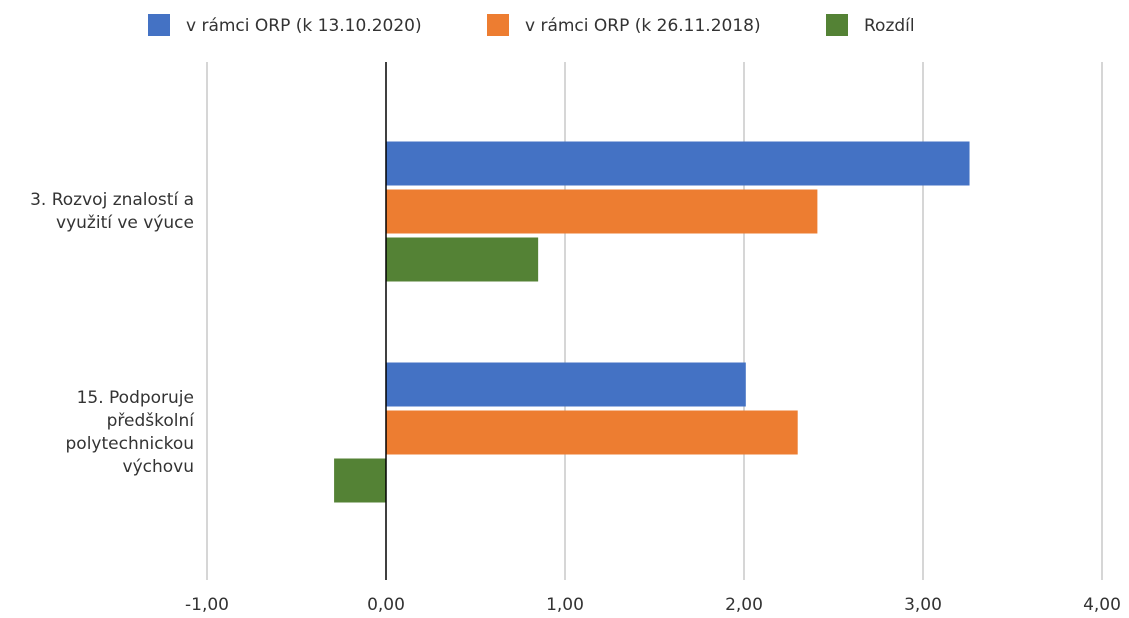  Describe the element at coordinates (386, 605) in the screenshot. I see `x-tick-label: 0,00` at that location.